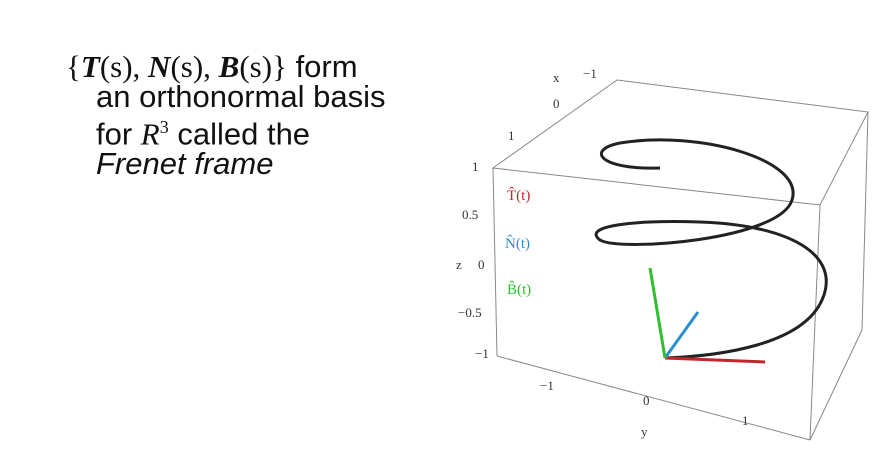 The width and height of the screenshot is (892, 459). I want to click on text: T, so click(90, 66).